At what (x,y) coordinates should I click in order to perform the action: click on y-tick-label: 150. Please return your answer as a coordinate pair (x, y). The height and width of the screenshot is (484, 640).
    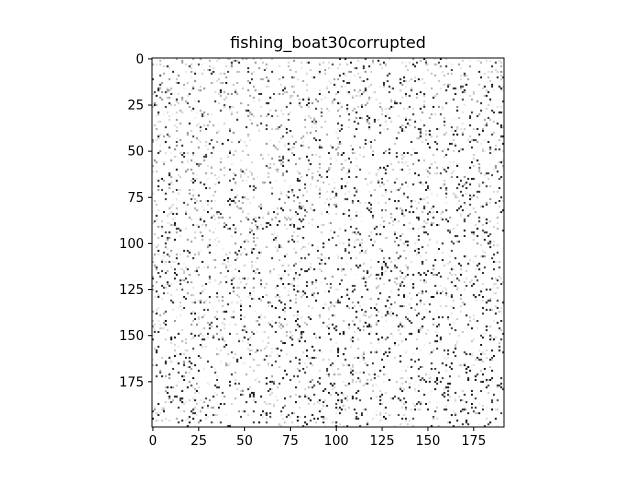
    Looking at the image, I should click on (131, 336).